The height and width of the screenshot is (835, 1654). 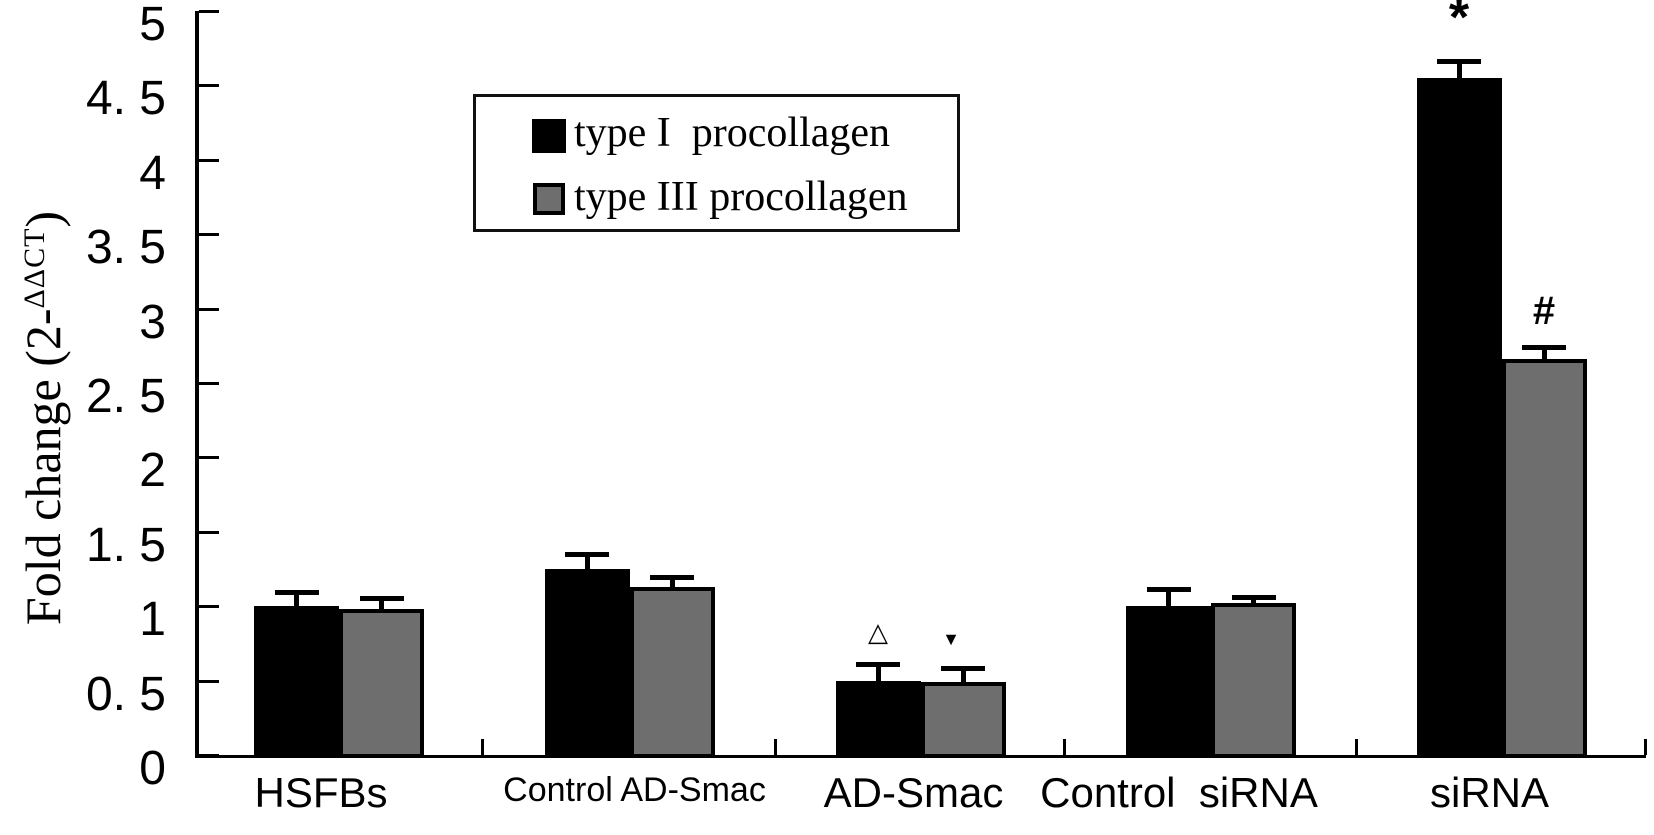 What do you see at coordinates (125, 396) in the screenshot?
I see `y-axis-tick-label: 2. 5` at bounding box center [125, 396].